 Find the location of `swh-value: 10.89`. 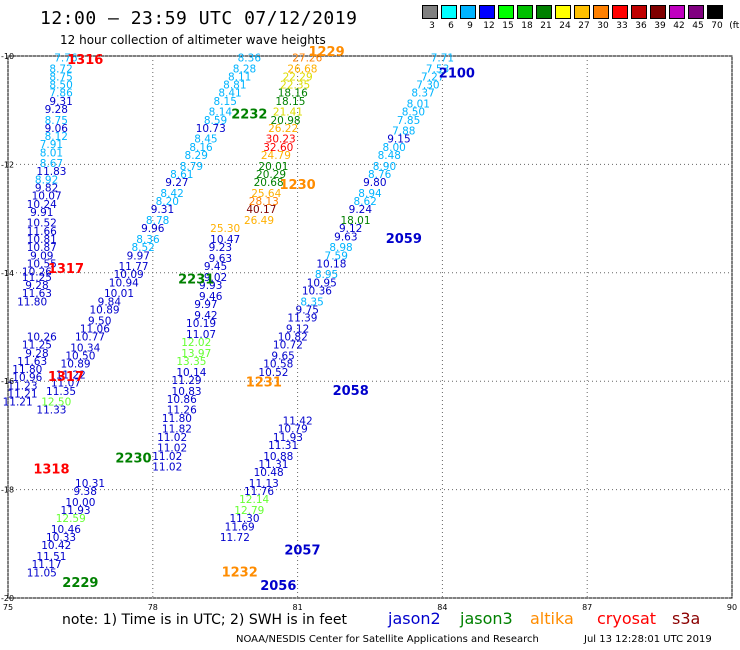

swh-value: 10.89 is located at coordinates (105, 310).